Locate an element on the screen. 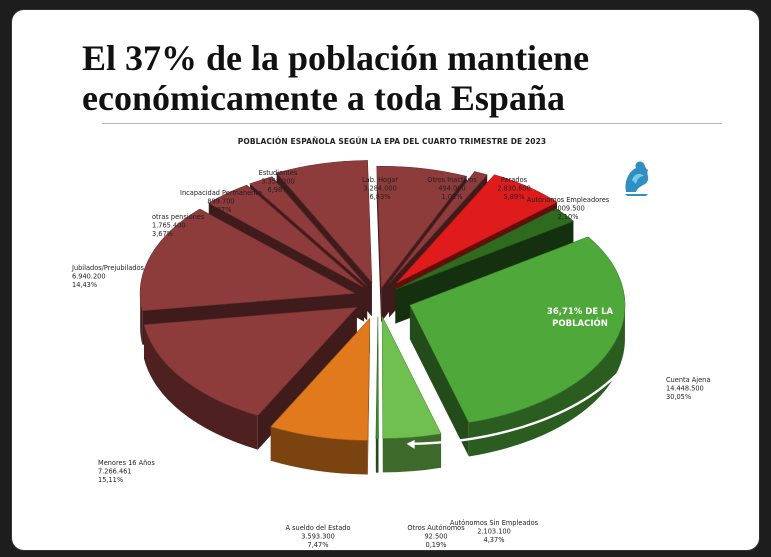 This screenshot has width=771, height=557. slice-percent: 3,67% is located at coordinates (162, 234).